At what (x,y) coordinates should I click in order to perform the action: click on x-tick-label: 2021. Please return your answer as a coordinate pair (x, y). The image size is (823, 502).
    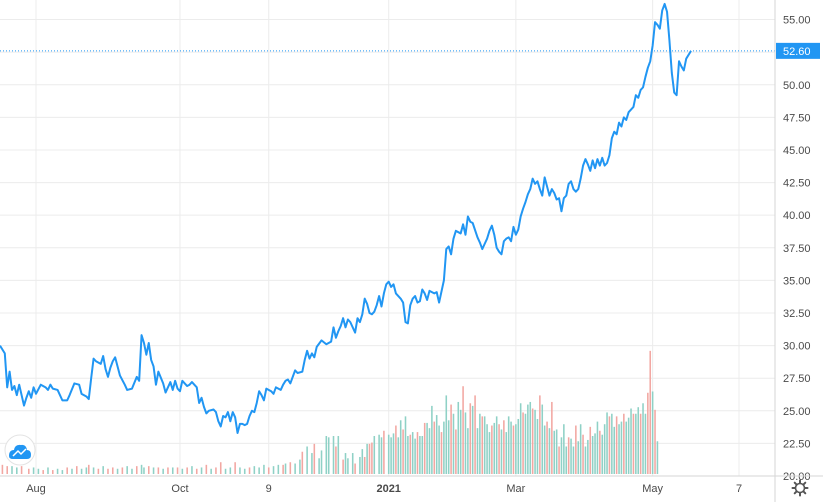
    Looking at the image, I should click on (388, 489).